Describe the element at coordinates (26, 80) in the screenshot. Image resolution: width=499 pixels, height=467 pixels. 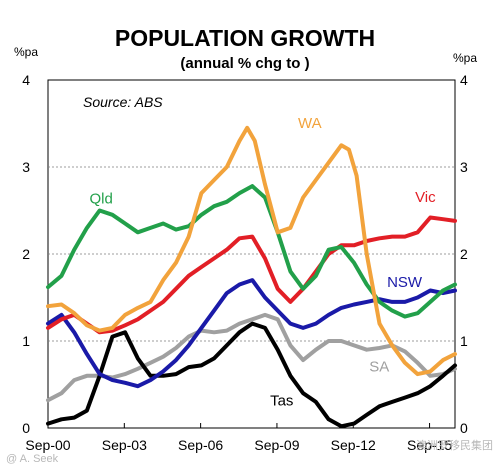
I see `y-tick-label-left: 4` at that location.